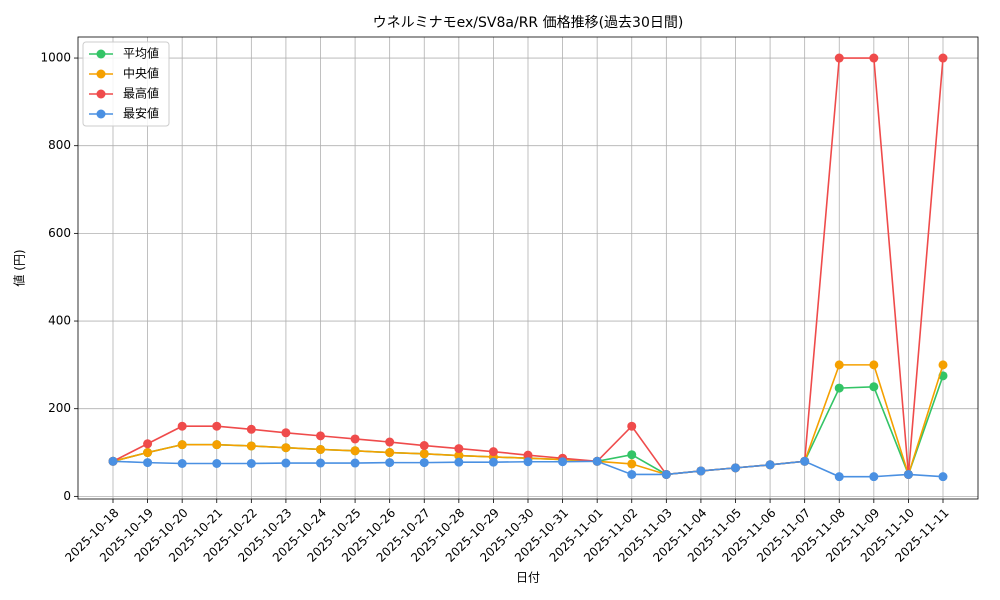 The width and height of the screenshot is (1000, 600). I want to click on legend-label: 平均値, so click(141, 53).